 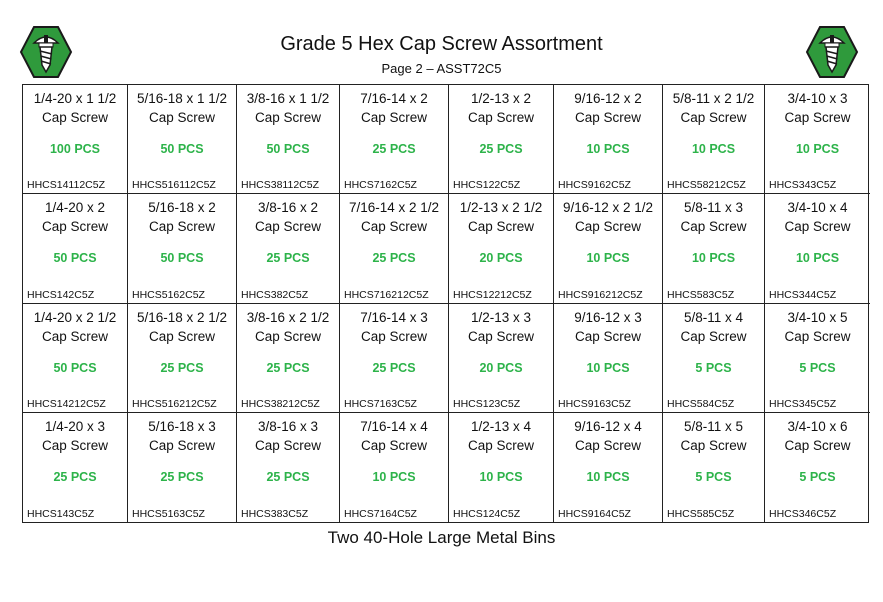 I want to click on bin-cell: 1/4-20 x 3 Cap Screw 25 PCS HHCS143C5Z, so click(x=75, y=467).